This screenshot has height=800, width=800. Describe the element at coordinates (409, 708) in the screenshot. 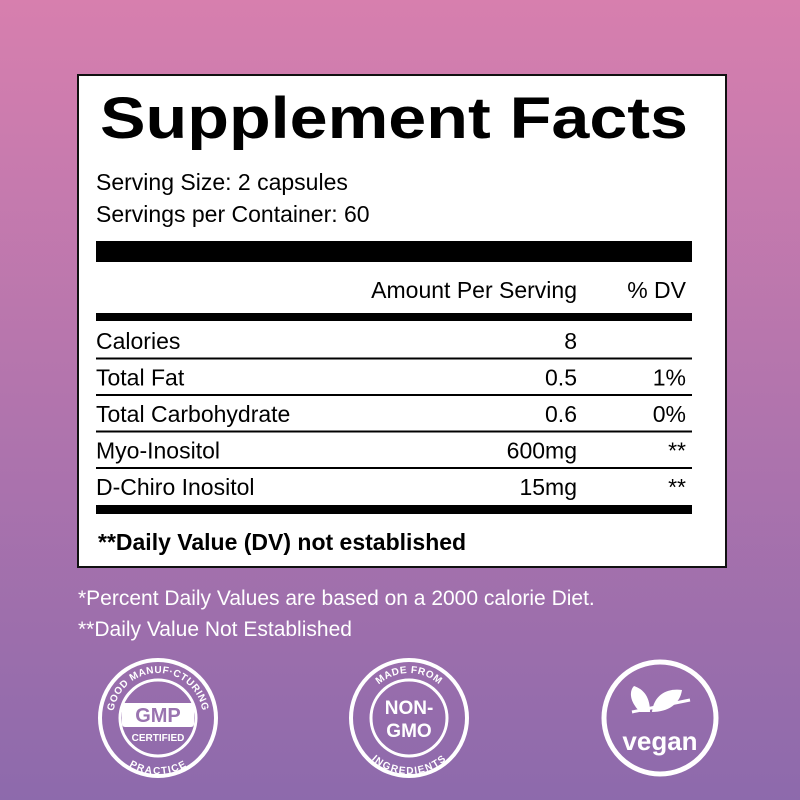

I see `badge-center: NON-` at that location.